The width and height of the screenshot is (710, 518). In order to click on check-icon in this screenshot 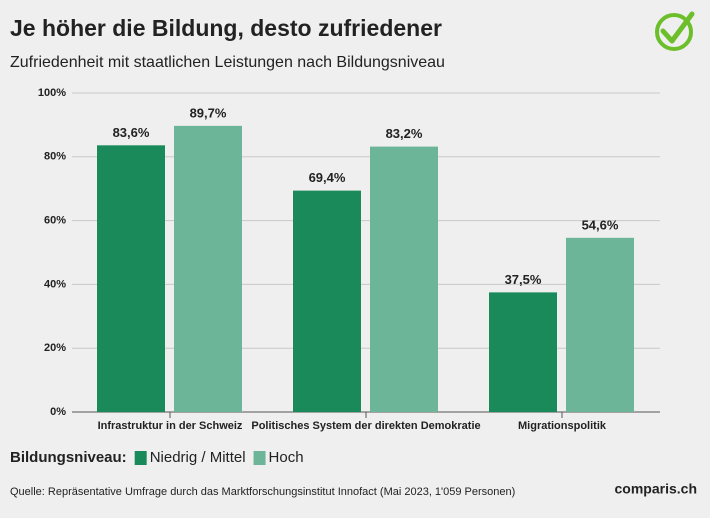, I will do `click(675, 31)`.